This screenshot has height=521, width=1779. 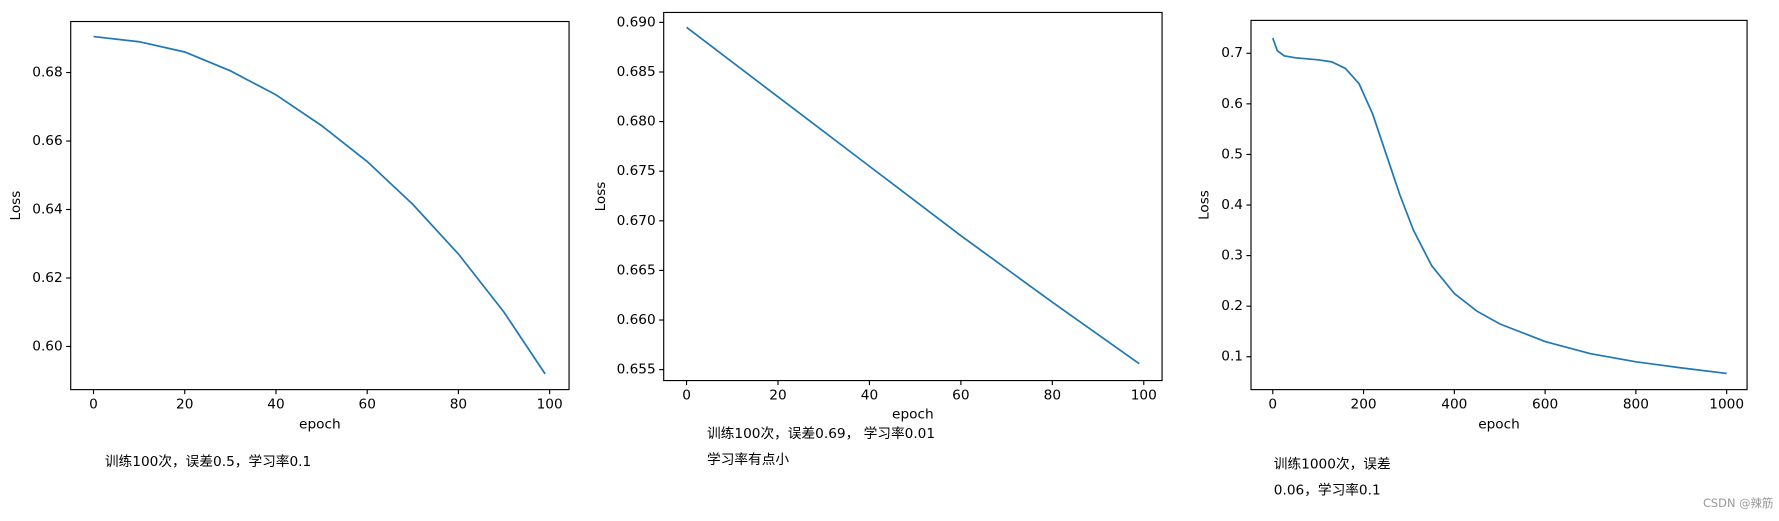 I want to click on y-tick-label: 0.680, so click(x=636, y=122).